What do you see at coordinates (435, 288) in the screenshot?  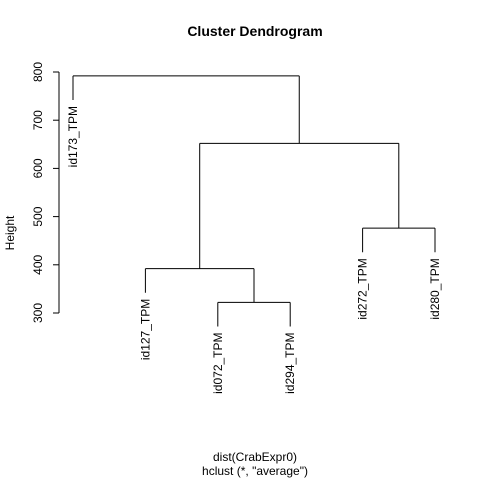 I see `leaf-label: id280_TPM` at bounding box center [435, 288].